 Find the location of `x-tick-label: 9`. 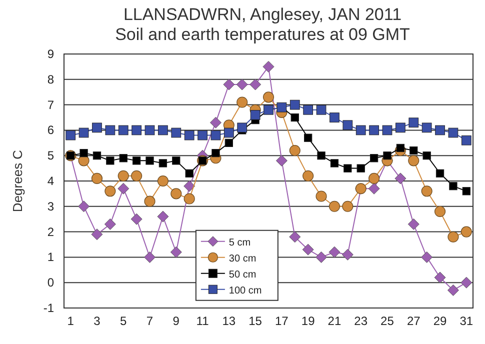

x-tick-label: 9 is located at coordinates (176, 321).